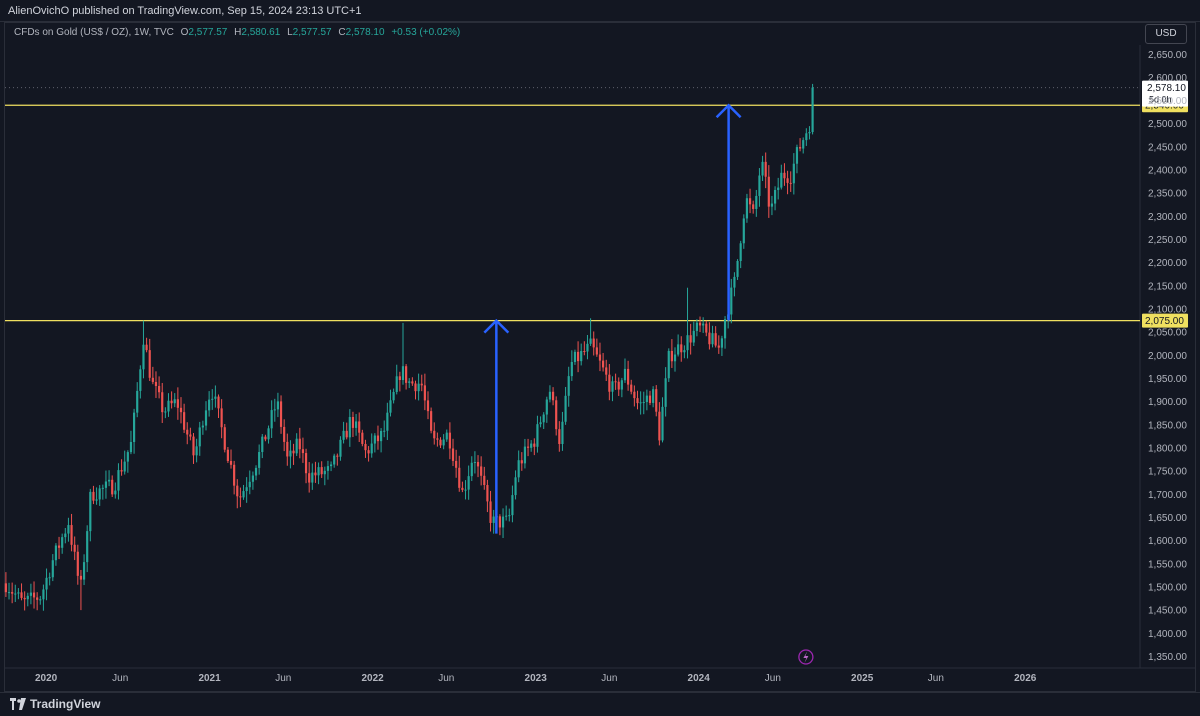  What do you see at coordinates (238, 32) in the screenshot?
I see `high-label: H` at bounding box center [238, 32].